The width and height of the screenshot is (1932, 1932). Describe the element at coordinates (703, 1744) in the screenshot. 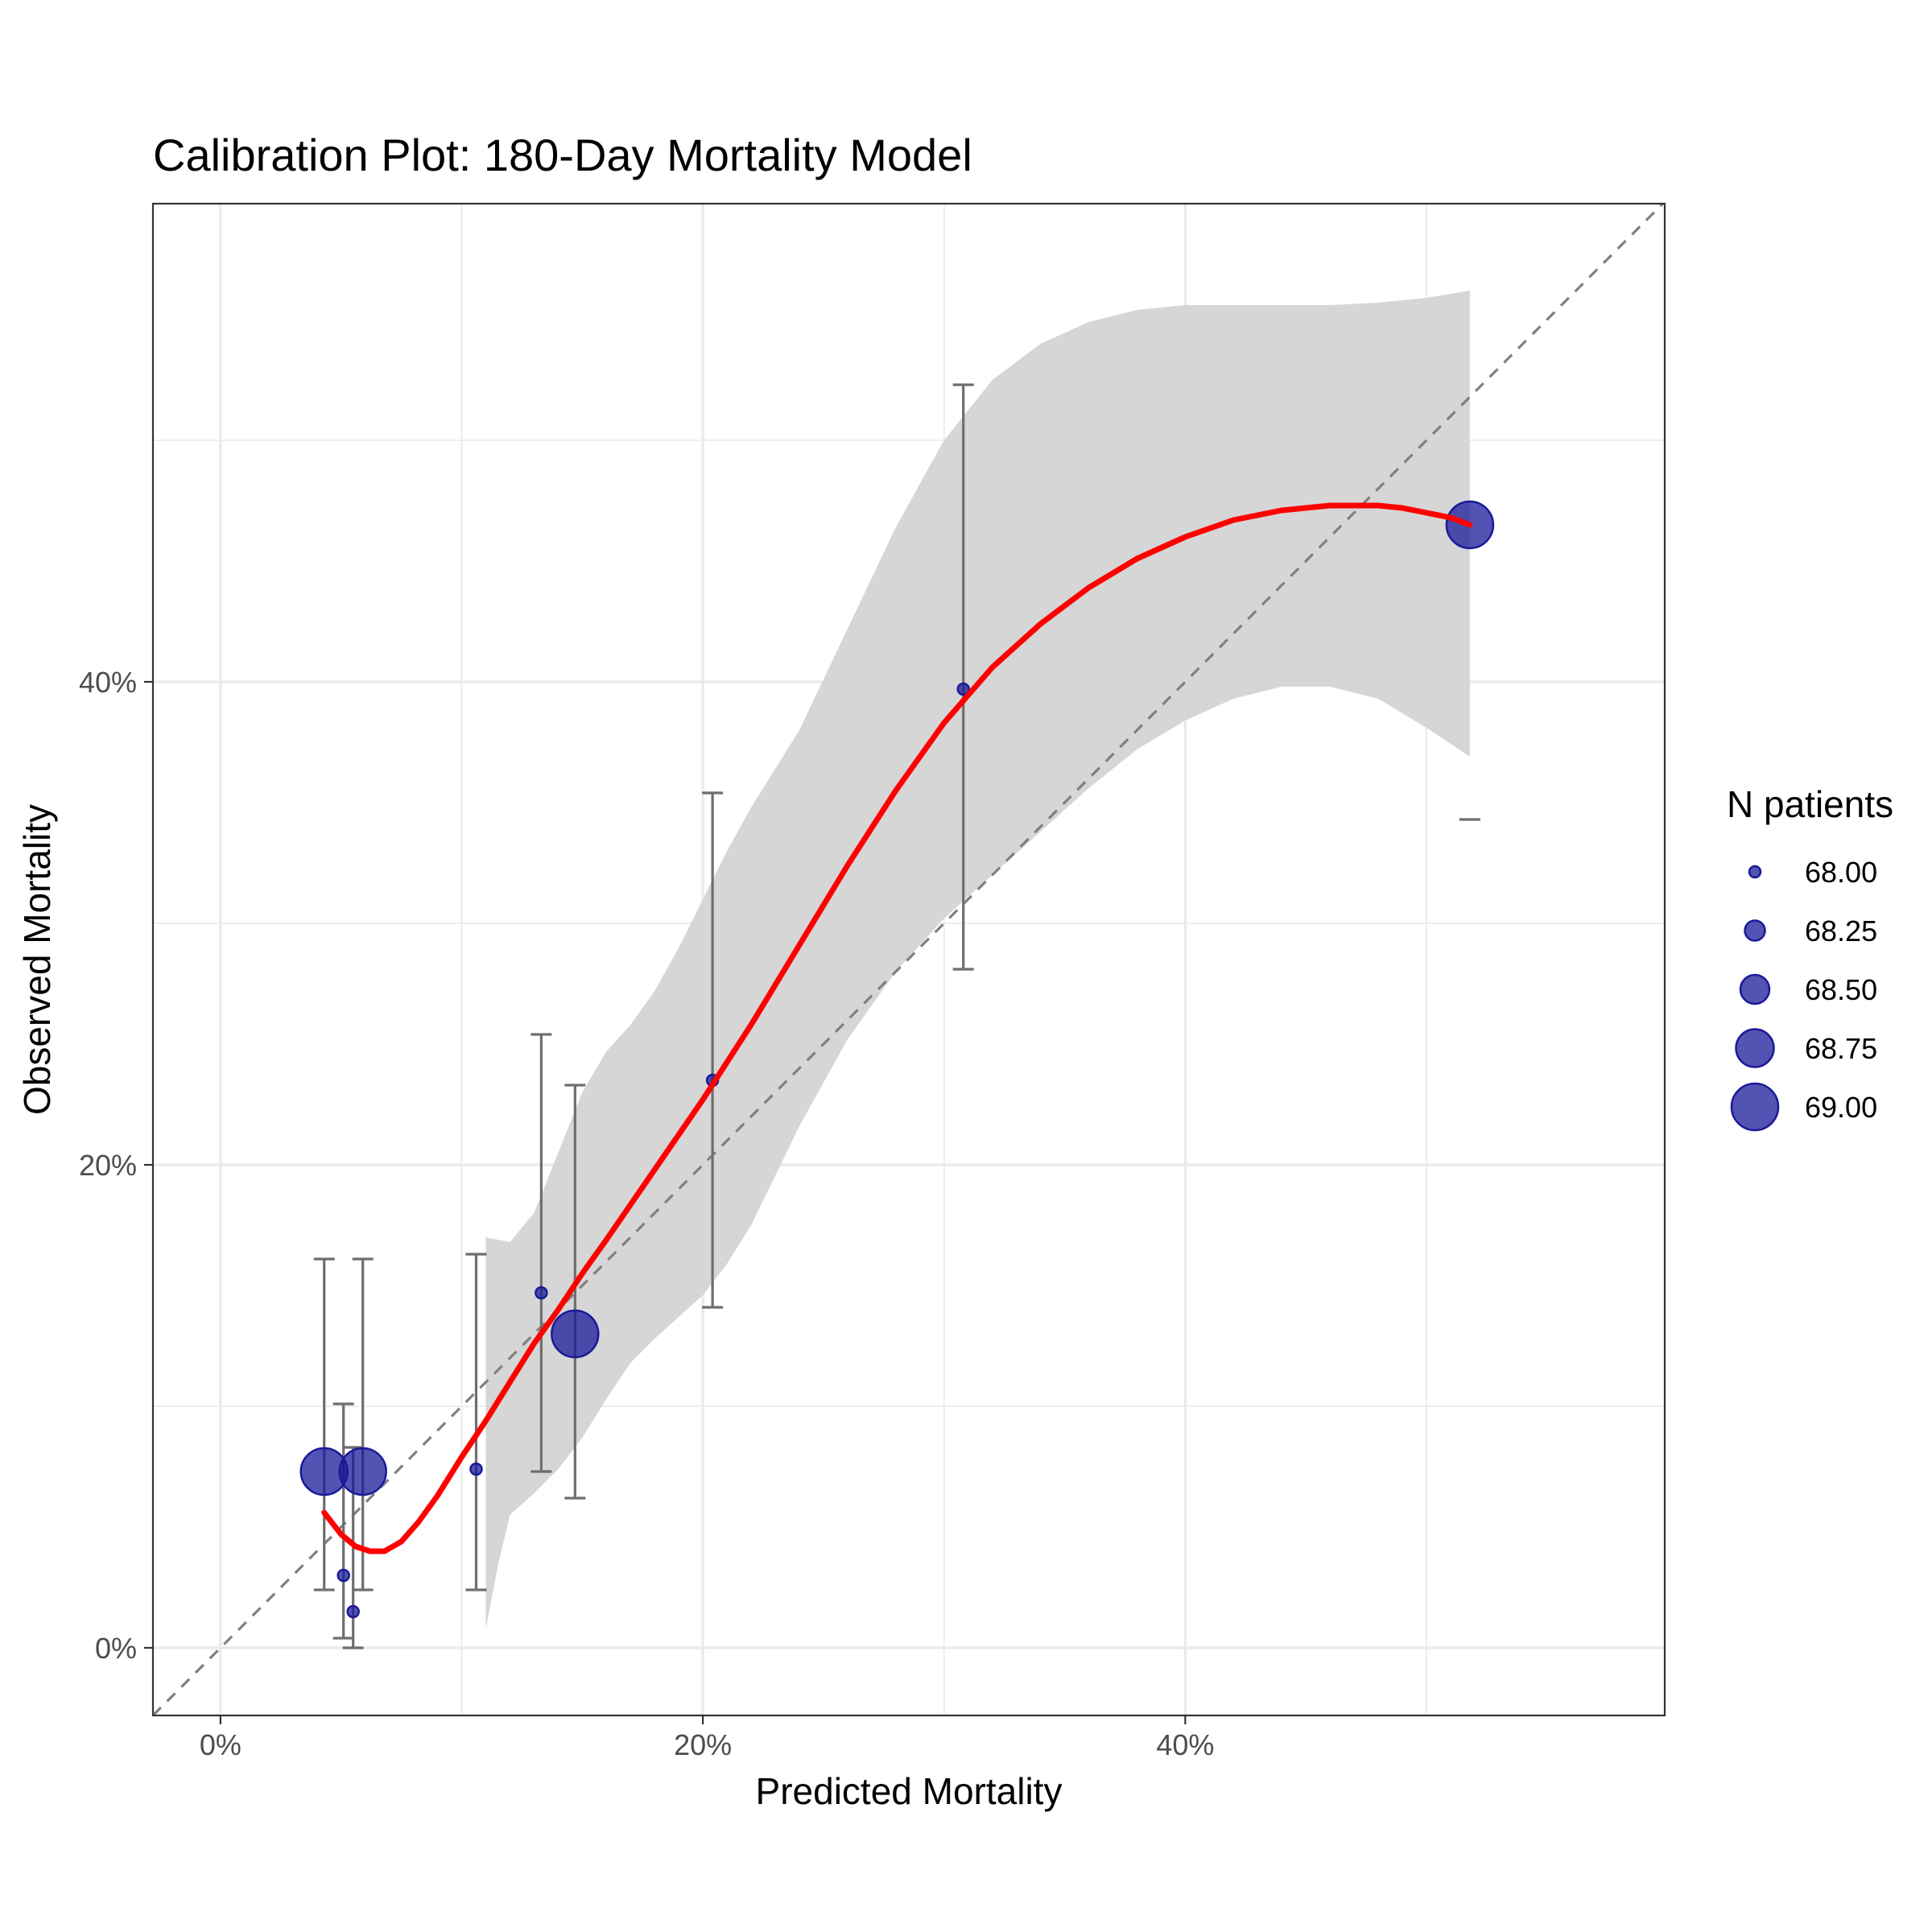

I see `x-tick-label: 20%` at that location.